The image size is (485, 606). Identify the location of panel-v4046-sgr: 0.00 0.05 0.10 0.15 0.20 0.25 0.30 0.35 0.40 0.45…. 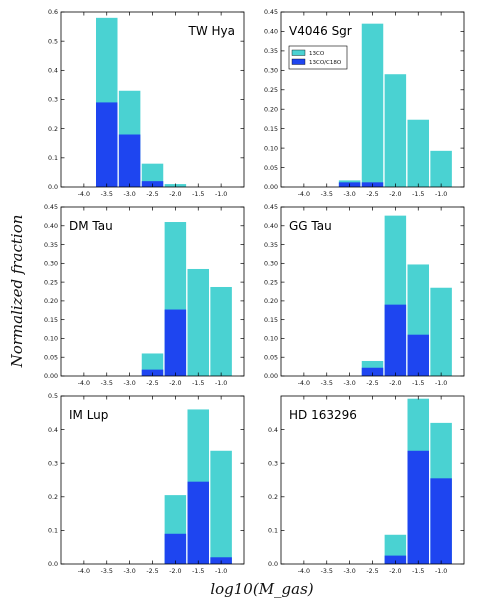
(364, 103).